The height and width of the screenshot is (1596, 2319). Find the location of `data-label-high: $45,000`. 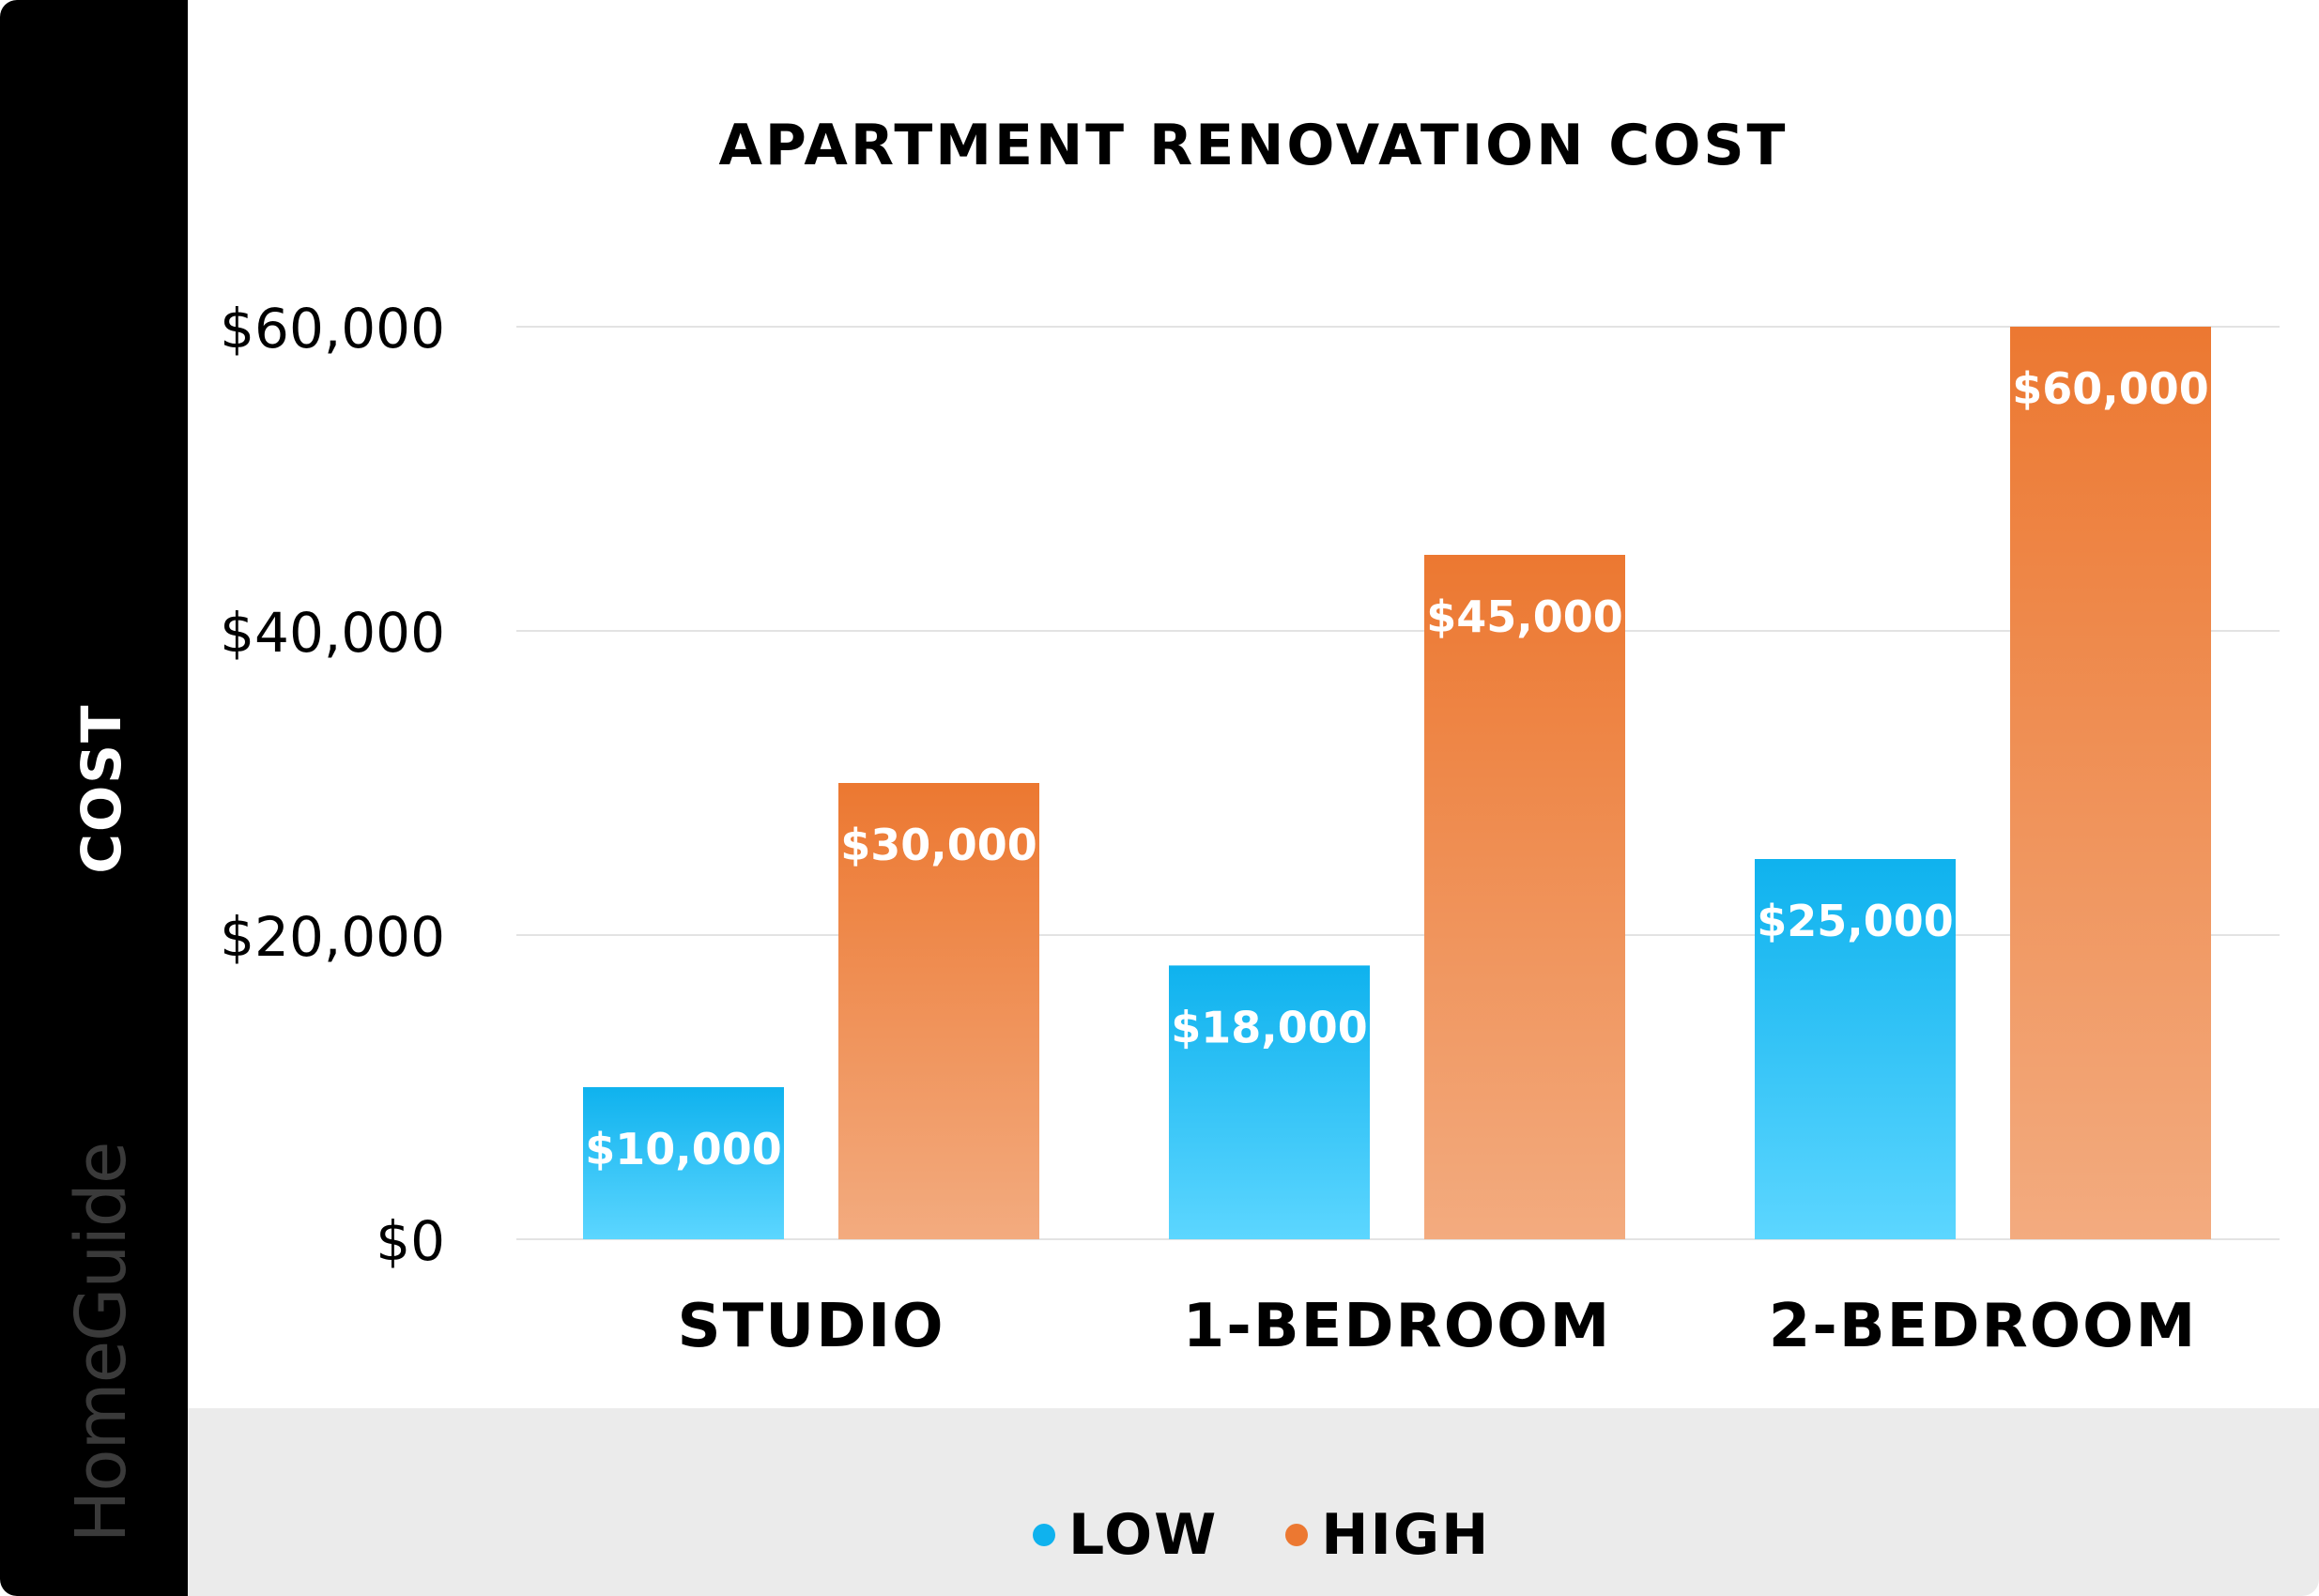

data-label-high: $45,000 is located at coordinates (1525, 617).